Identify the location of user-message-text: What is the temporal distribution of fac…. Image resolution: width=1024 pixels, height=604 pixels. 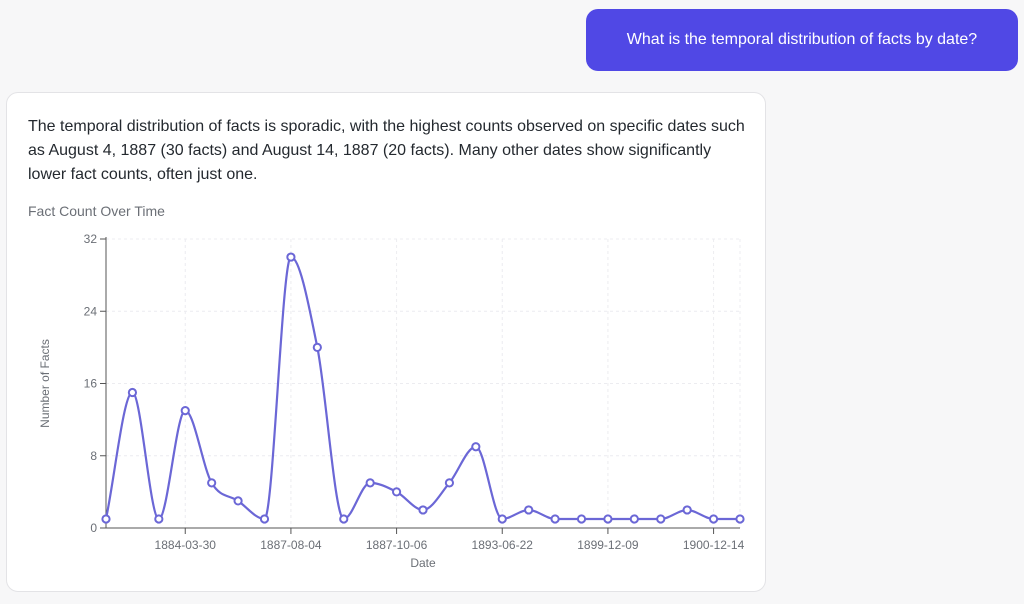
(802, 39).